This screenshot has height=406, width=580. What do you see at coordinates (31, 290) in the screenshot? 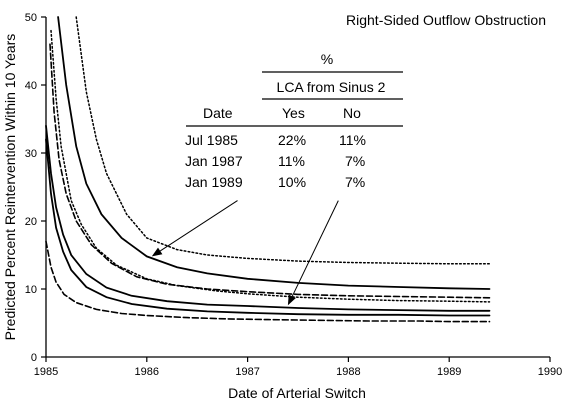
I see `y-tick-label: 10` at bounding box center [31, 290].